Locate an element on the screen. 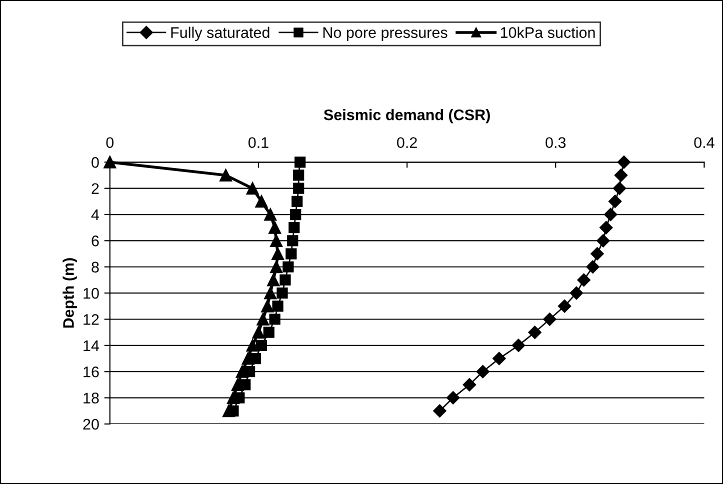 The image size is (723, 484). legend-label: 10kPa suction is located at coordinates (547, 32).